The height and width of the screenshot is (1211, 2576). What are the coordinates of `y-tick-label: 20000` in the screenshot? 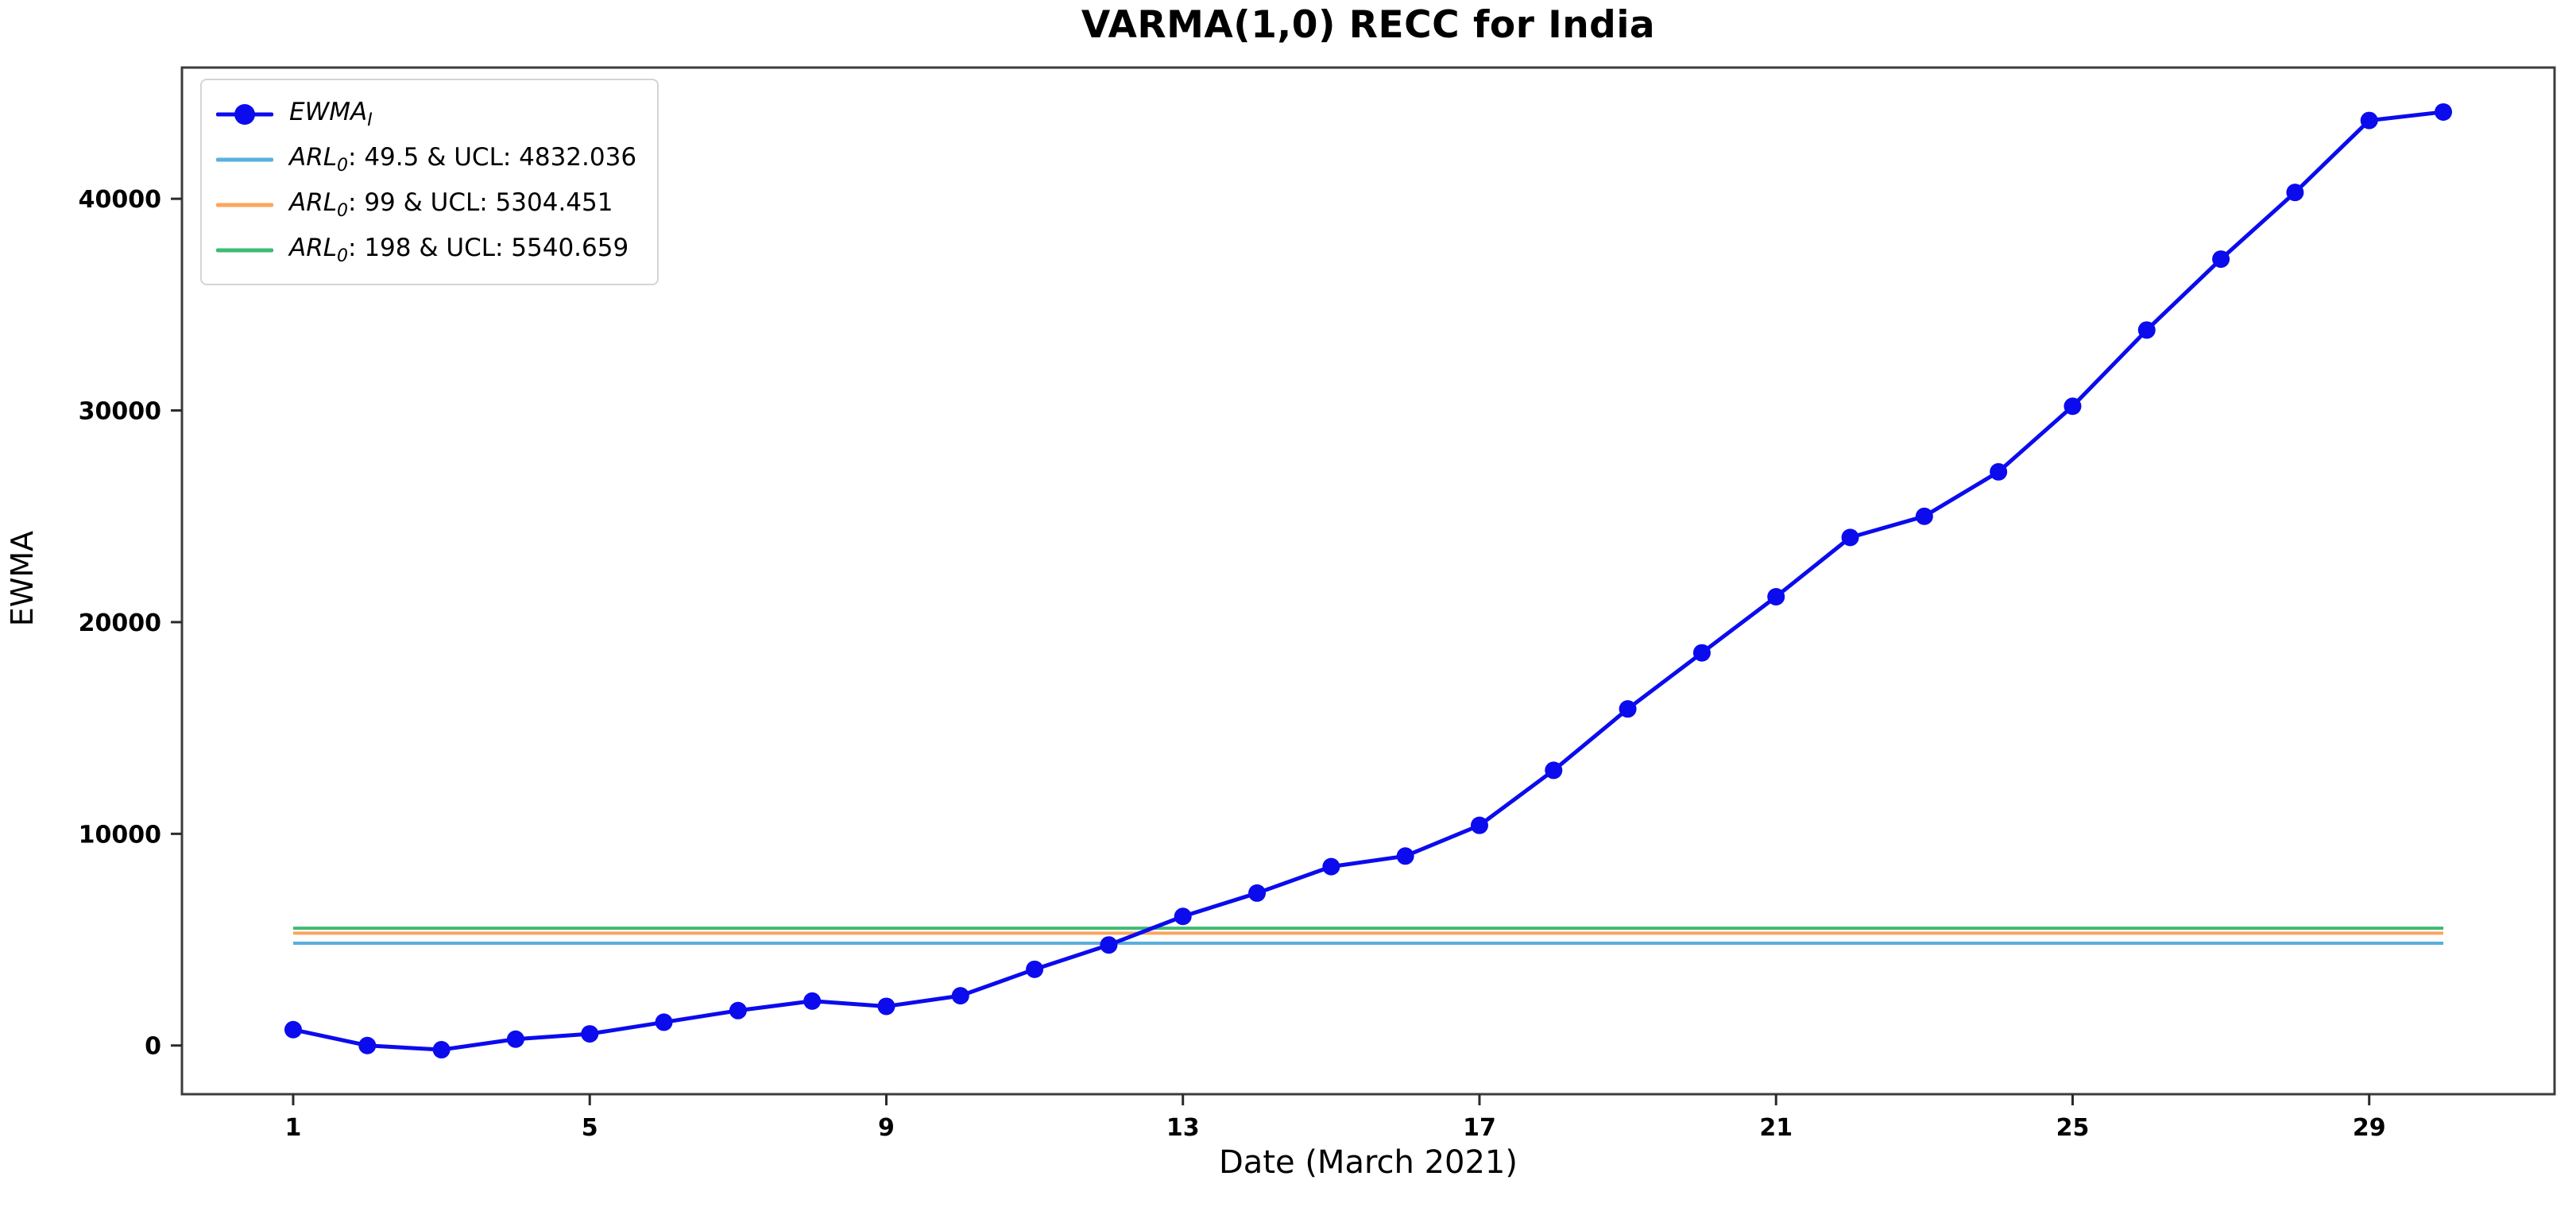 It's located at (120, 623).